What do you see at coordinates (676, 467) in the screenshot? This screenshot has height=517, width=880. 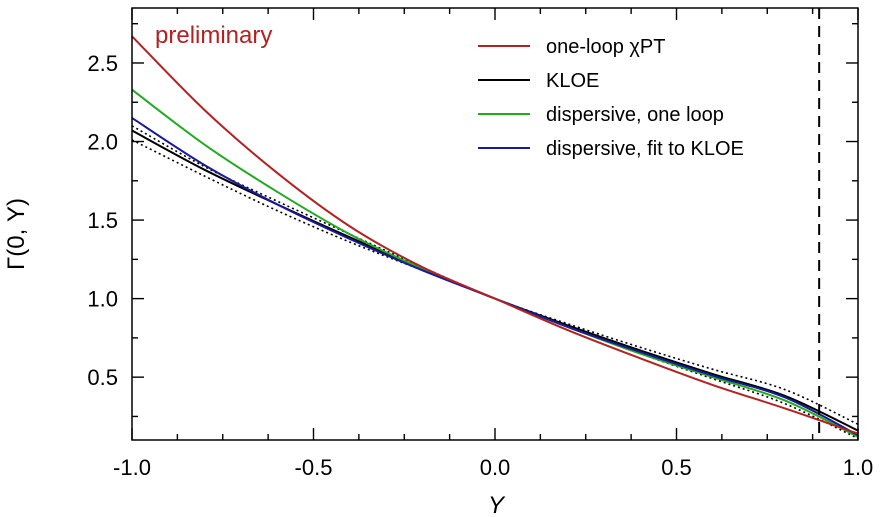 I see `x-tick-label: 0.5` at bounding box center [676, 467].